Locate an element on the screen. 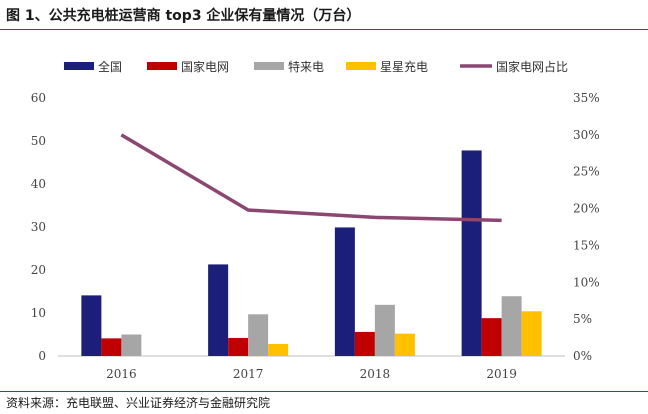 This screenshot has height=414, width=648. bar-特来电-2017 is located at coordinates (258, 335).